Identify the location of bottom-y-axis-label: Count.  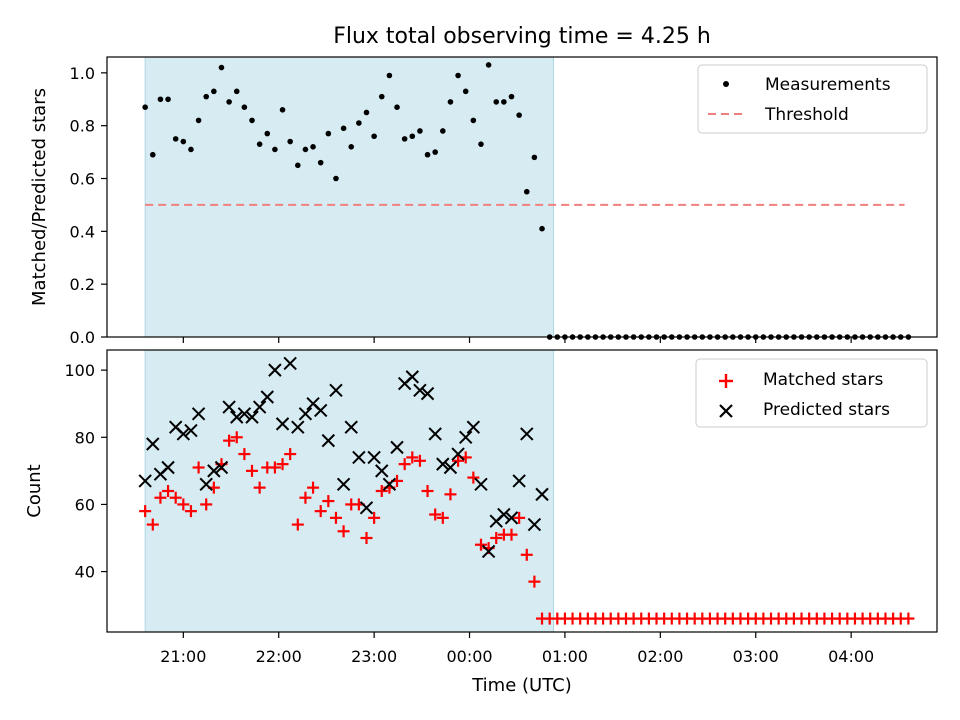
(34, 490).